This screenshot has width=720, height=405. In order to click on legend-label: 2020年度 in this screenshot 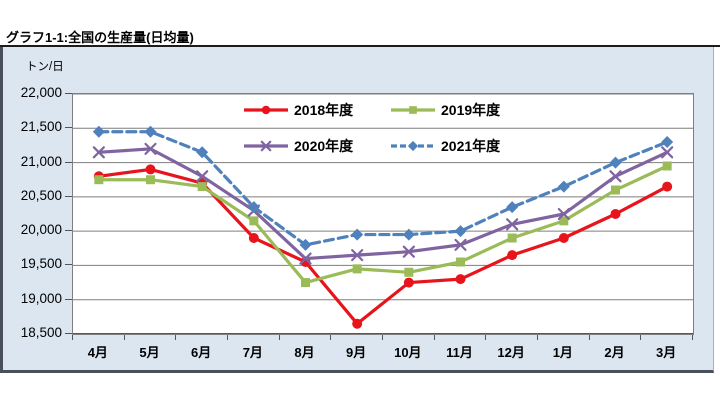, I will do `click(324, 146)`.